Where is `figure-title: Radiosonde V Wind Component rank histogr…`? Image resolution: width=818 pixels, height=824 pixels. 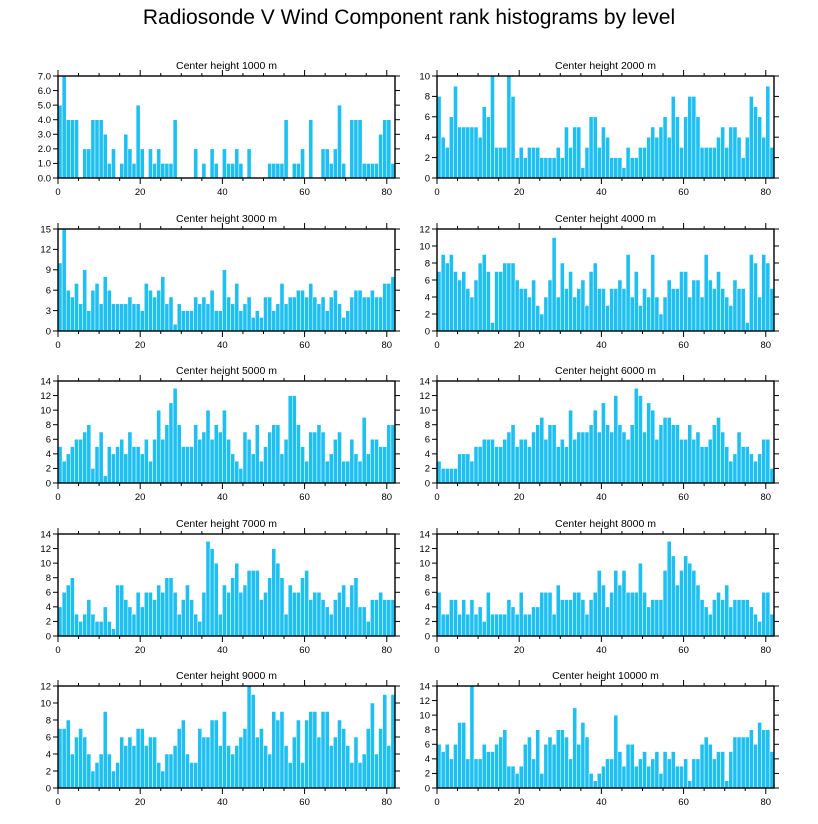
figure-title: Radiosonde V Wind Component rank histogr… is located at coordinates (409, 17).